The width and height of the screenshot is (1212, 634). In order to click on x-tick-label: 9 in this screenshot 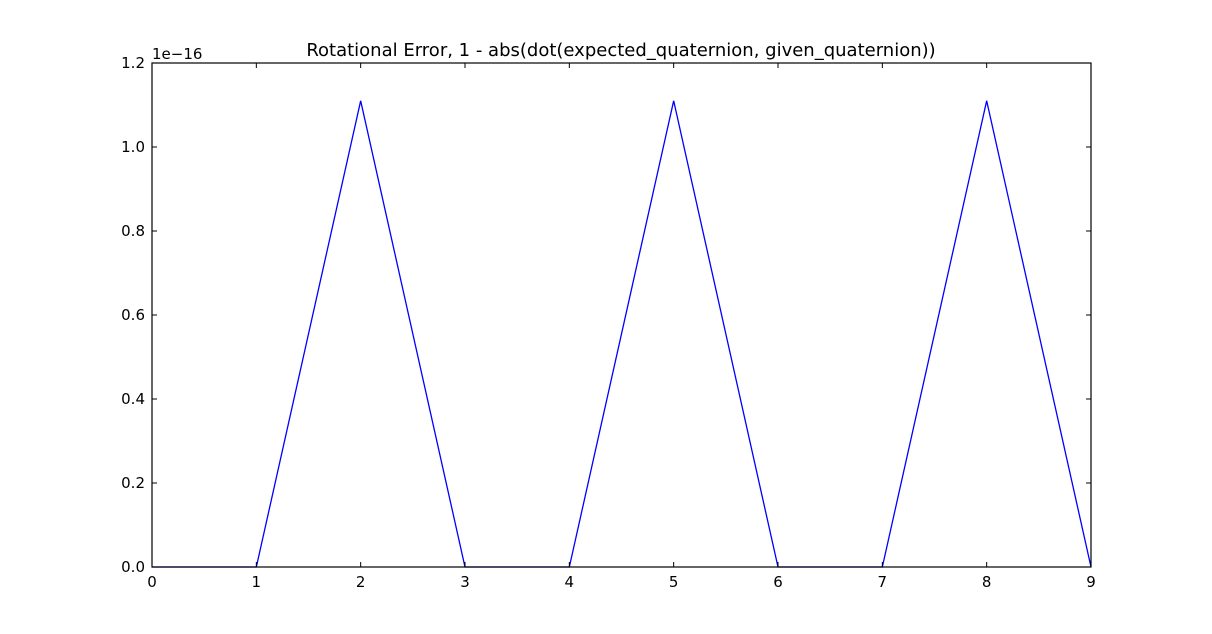, I will do `click(1091, 582)`.